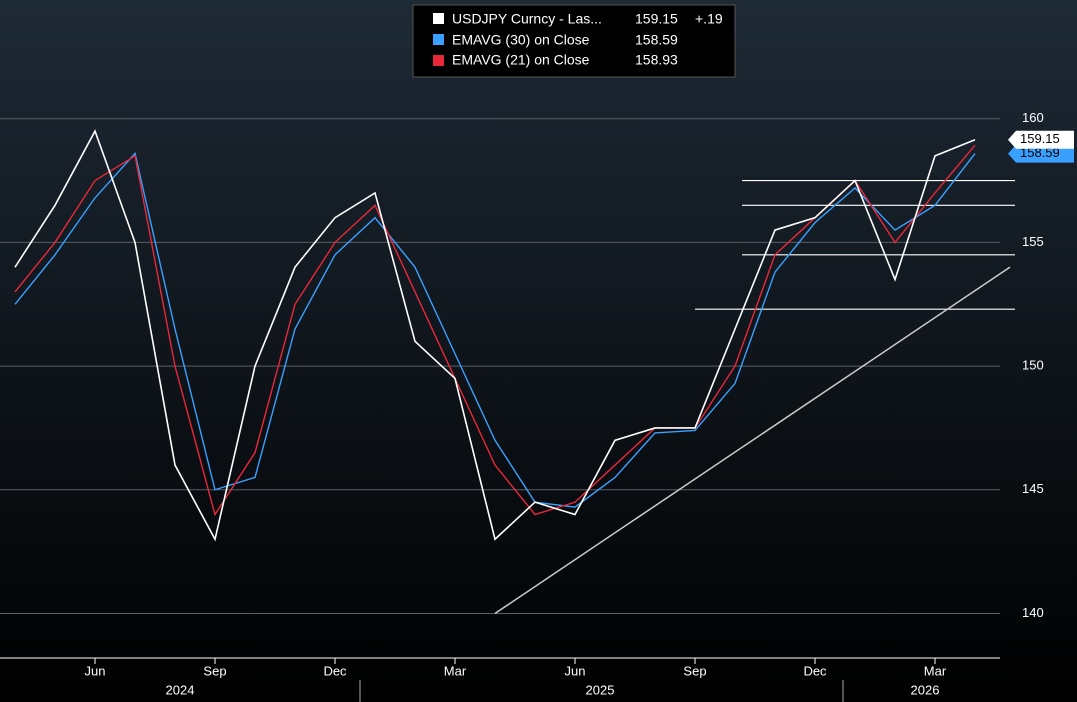 The image size is (1077, 702). I want to click on price-tag-label: 159.15, so click(1040, 138).